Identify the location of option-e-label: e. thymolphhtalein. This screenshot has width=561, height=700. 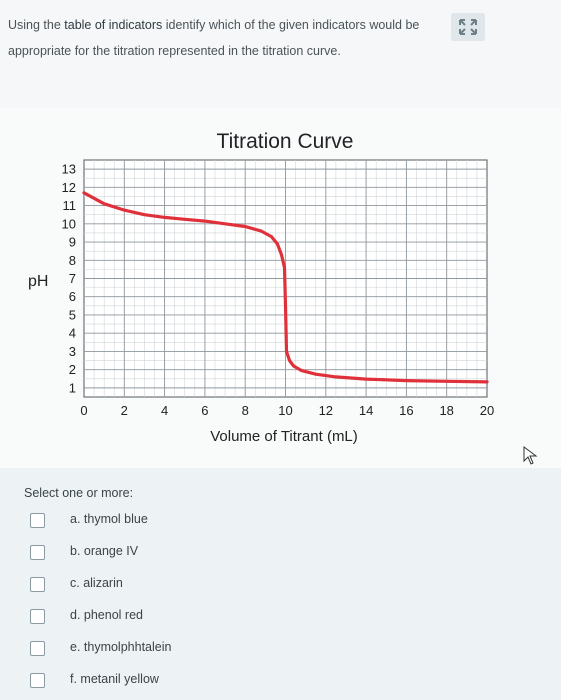
(121, 647).